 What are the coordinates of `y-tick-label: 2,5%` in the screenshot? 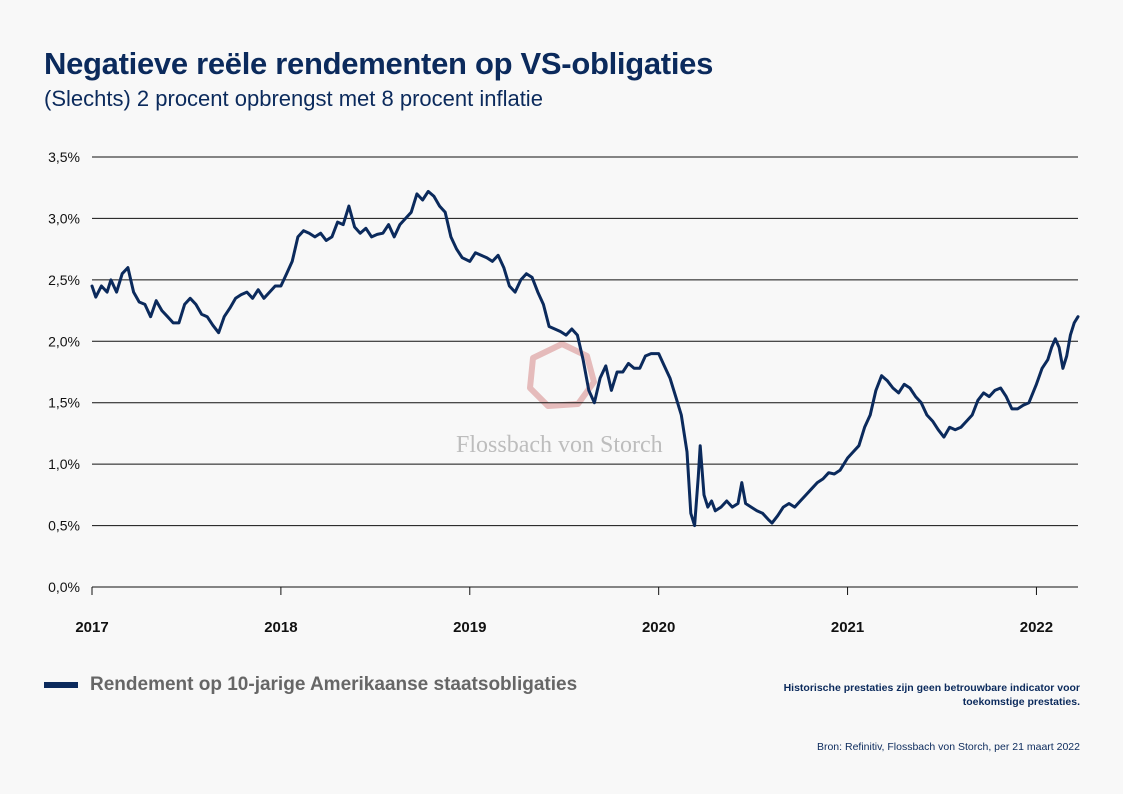 It's located at (64, 280).